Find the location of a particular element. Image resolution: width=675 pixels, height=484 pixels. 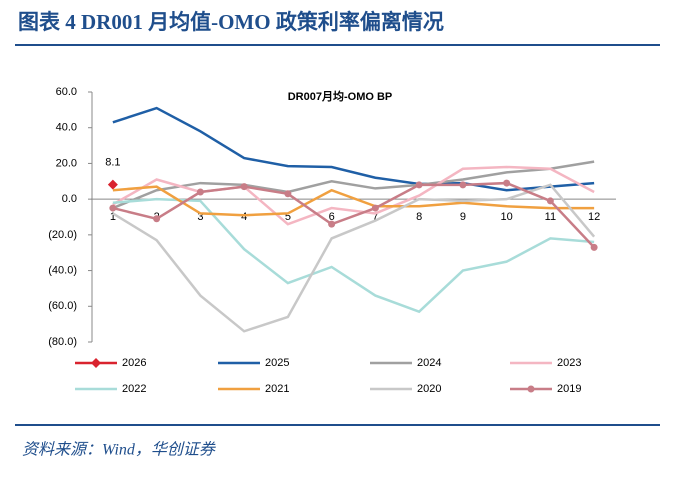

x-tick-label: 7 is located at coordinates (375, 217).